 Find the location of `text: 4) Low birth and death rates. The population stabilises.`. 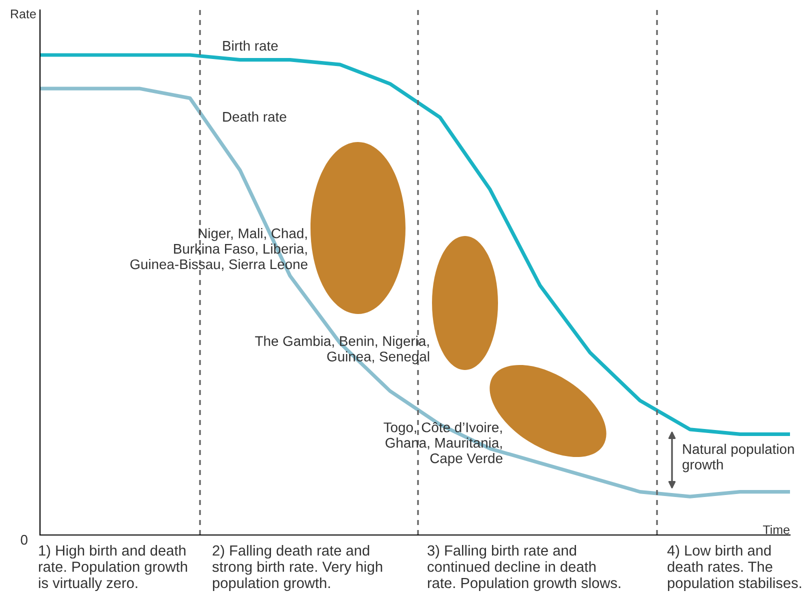

text: 4) Low birth and death rates. The population stabilises. is located at coordinates (734, 568).